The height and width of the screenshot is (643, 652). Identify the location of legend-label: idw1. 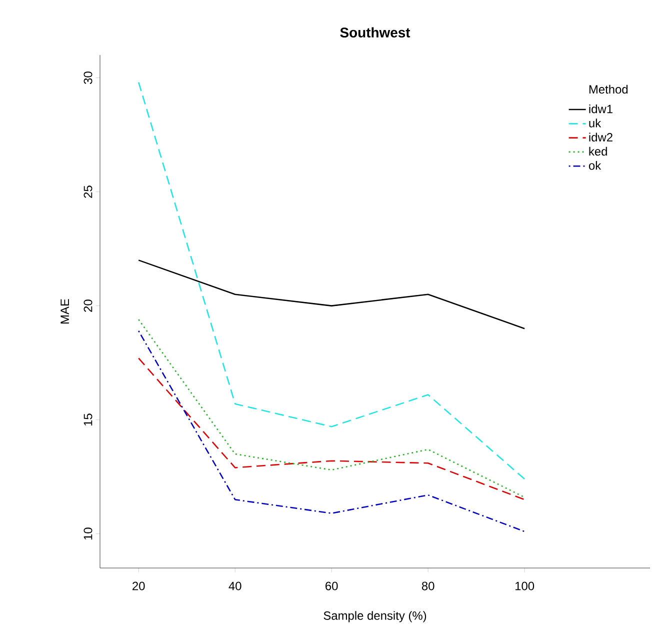
(600, 109).